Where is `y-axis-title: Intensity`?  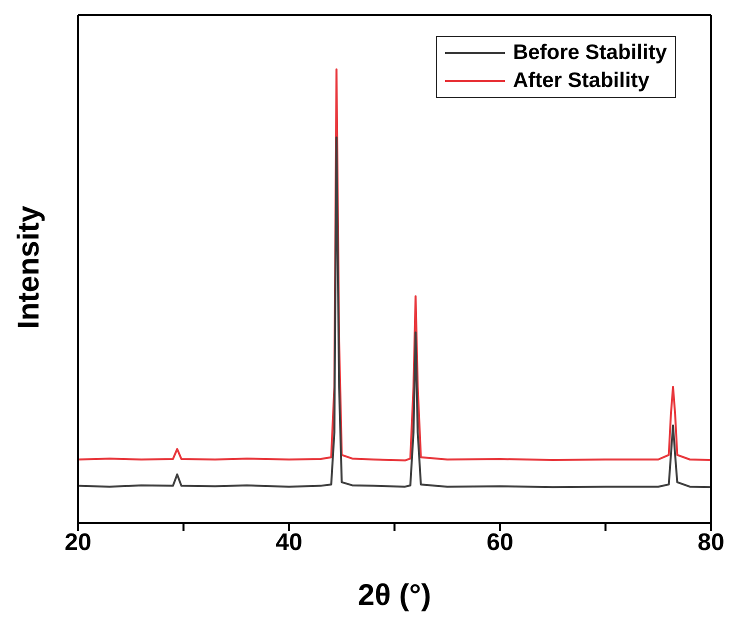 y-axis-title: Intensity is located at coordinates (29, 267).